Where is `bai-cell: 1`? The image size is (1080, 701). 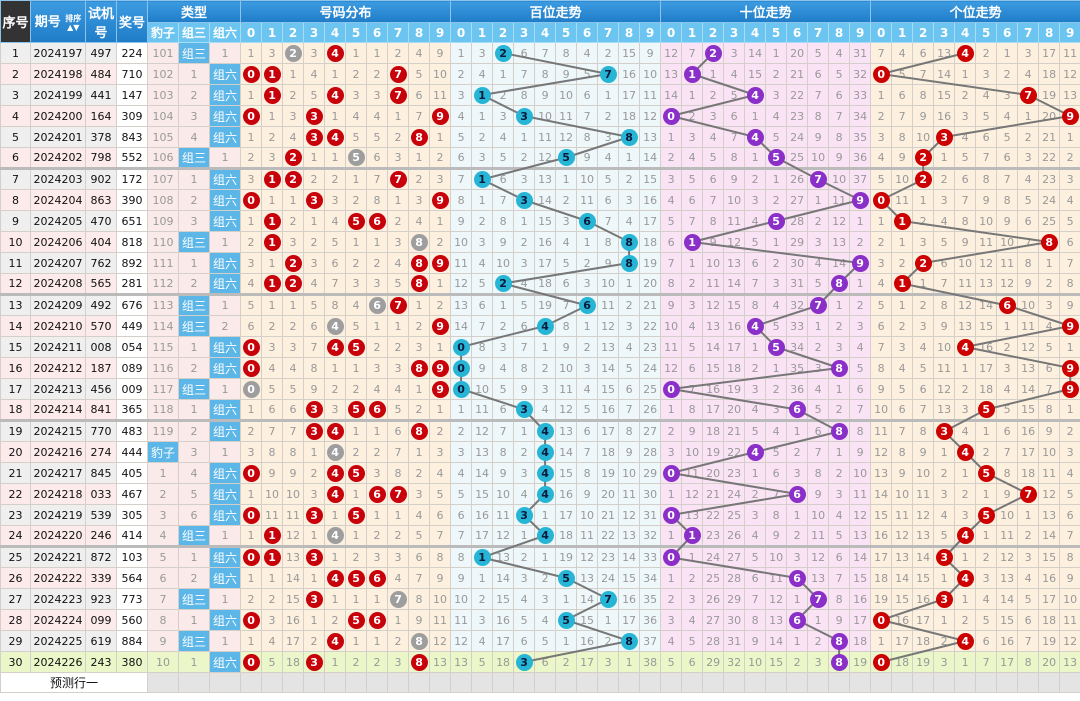 bai-cell: 1 is located at coordinates (587, 242).